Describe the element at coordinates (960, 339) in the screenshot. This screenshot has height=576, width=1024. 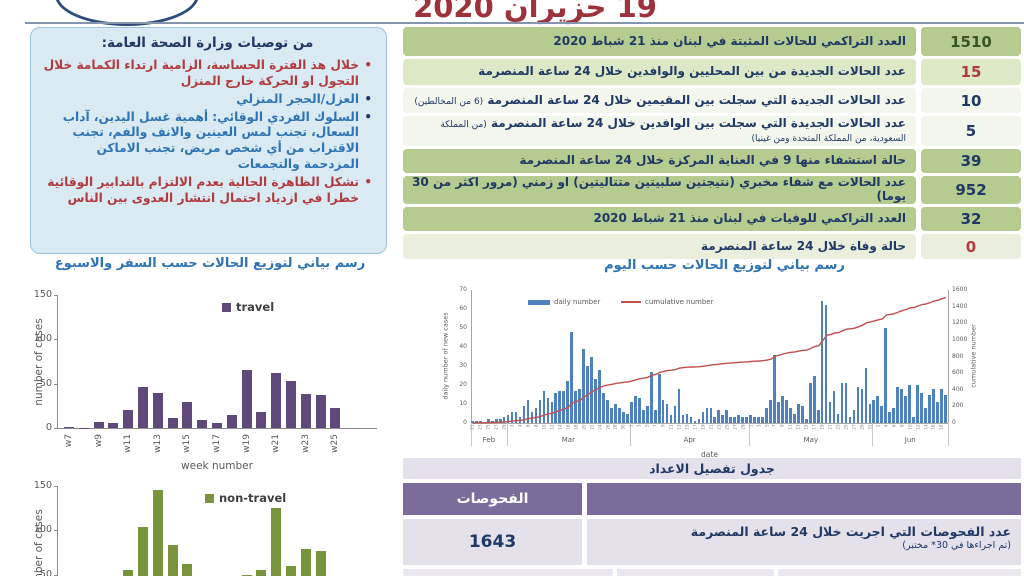
I see `y-tick-right: 1000` at that location.